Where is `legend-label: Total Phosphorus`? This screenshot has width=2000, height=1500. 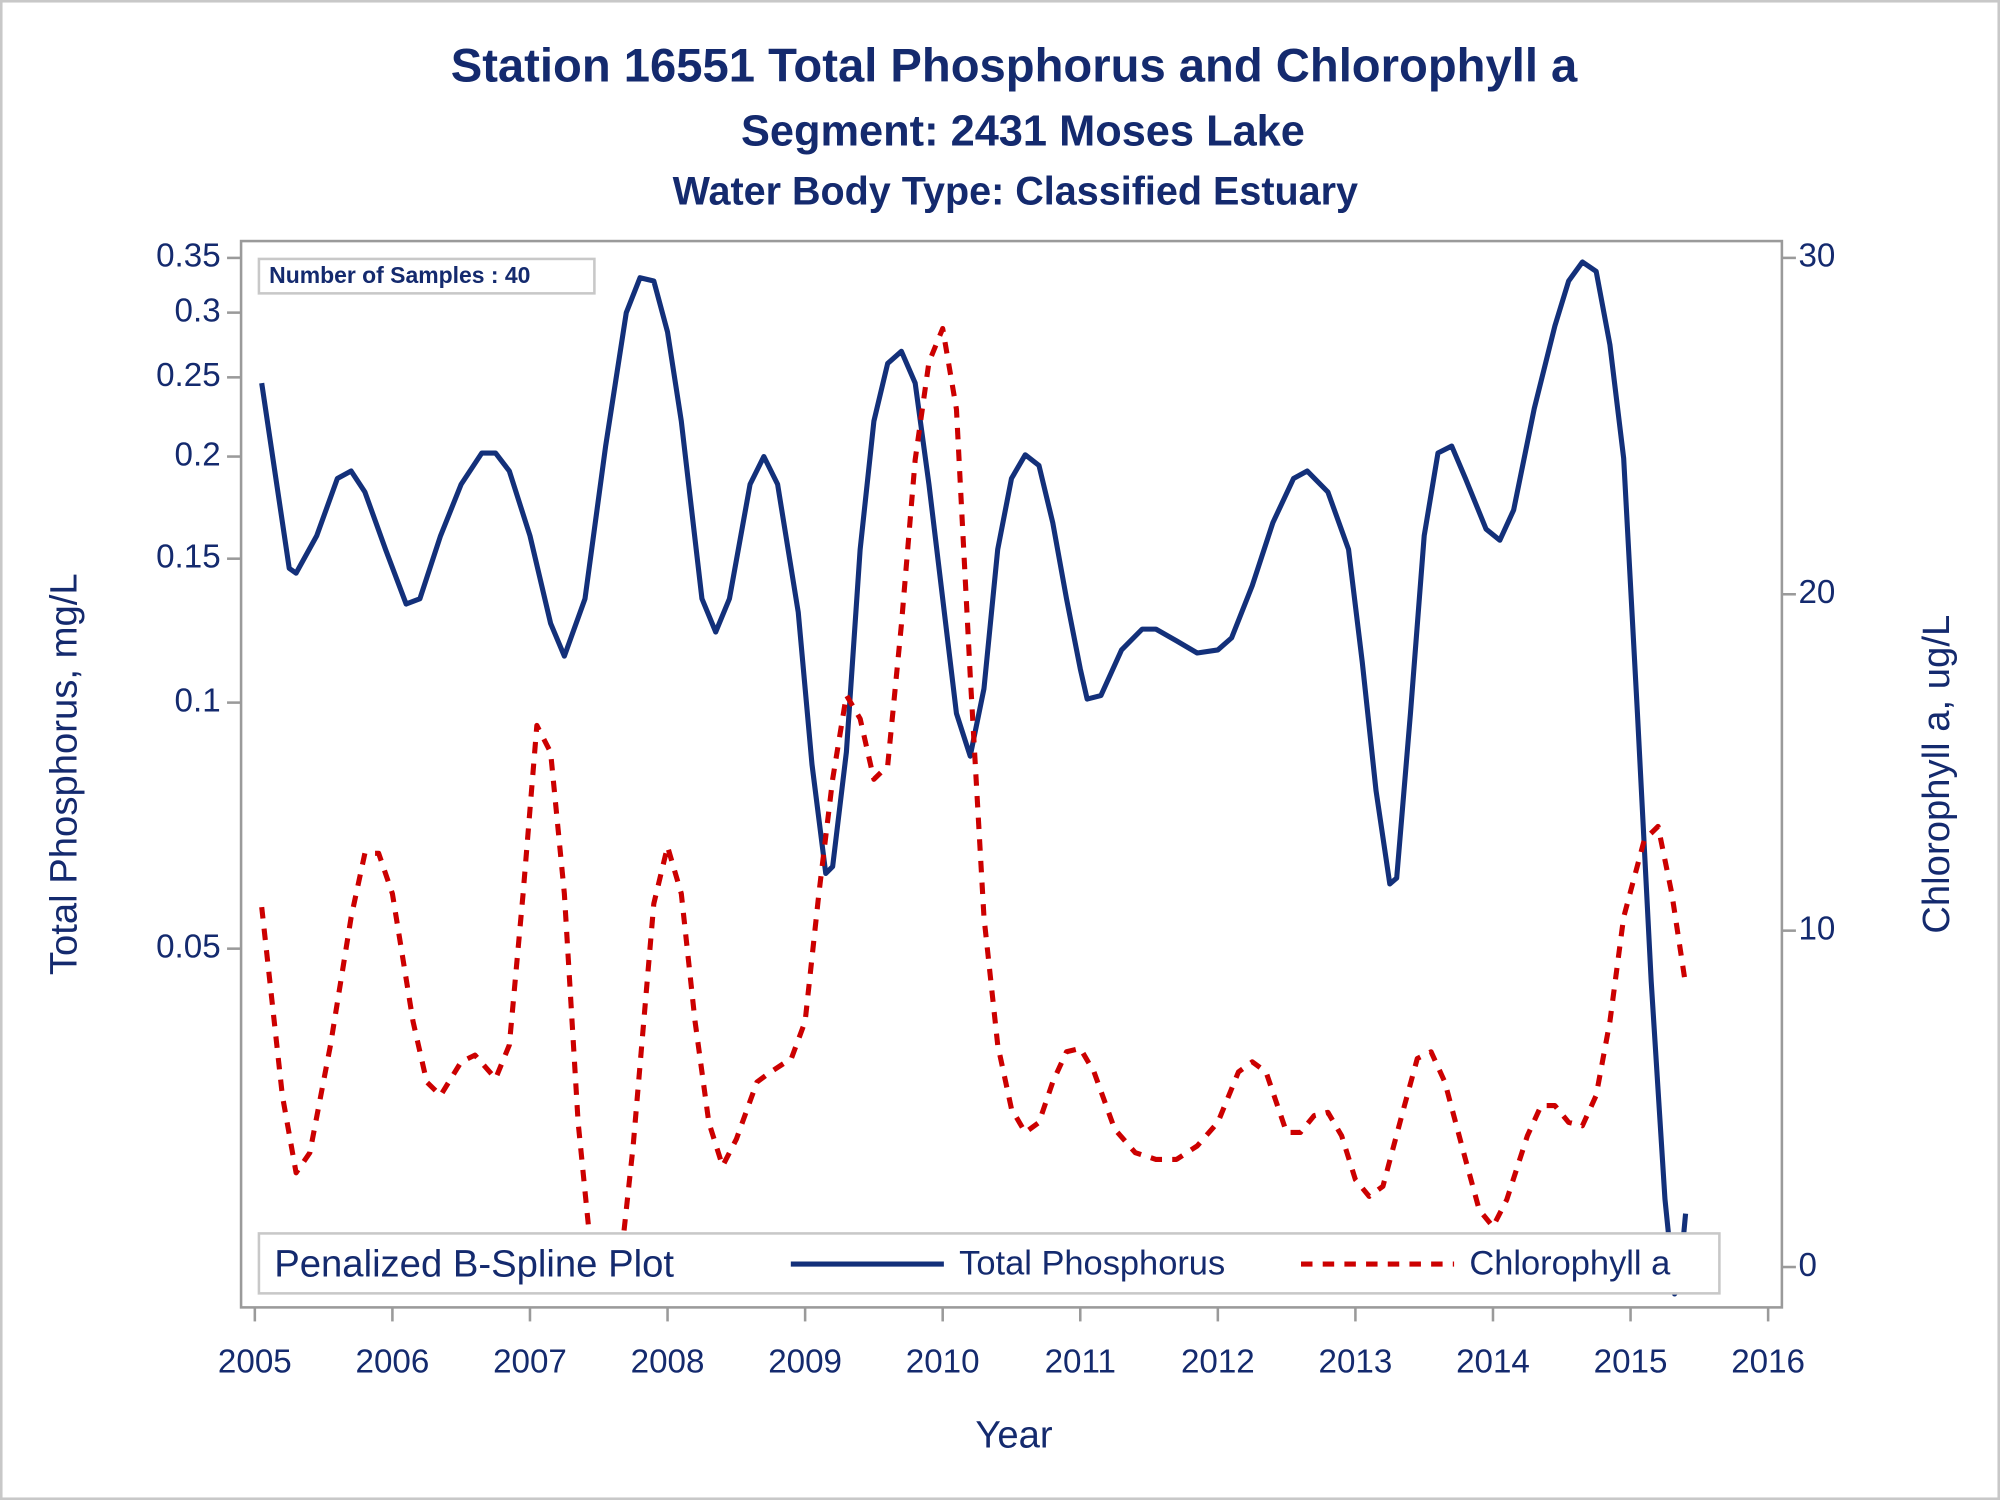 legend-label: Total Phosphorus is located at coordinates (1092, 1263).